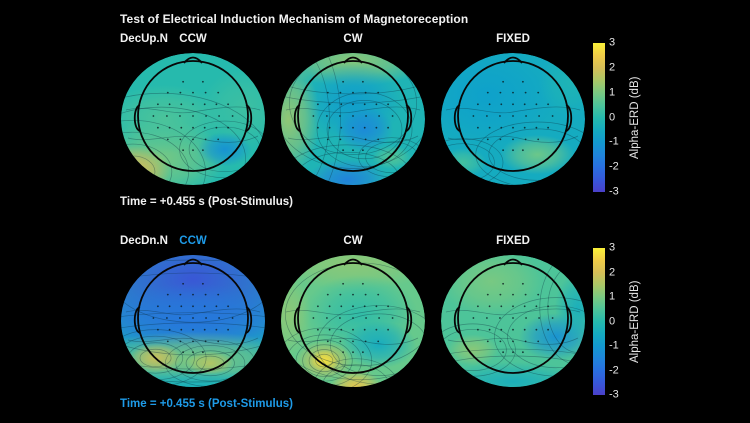  I want to click on topoplot-1-cw, so click(353, 321).